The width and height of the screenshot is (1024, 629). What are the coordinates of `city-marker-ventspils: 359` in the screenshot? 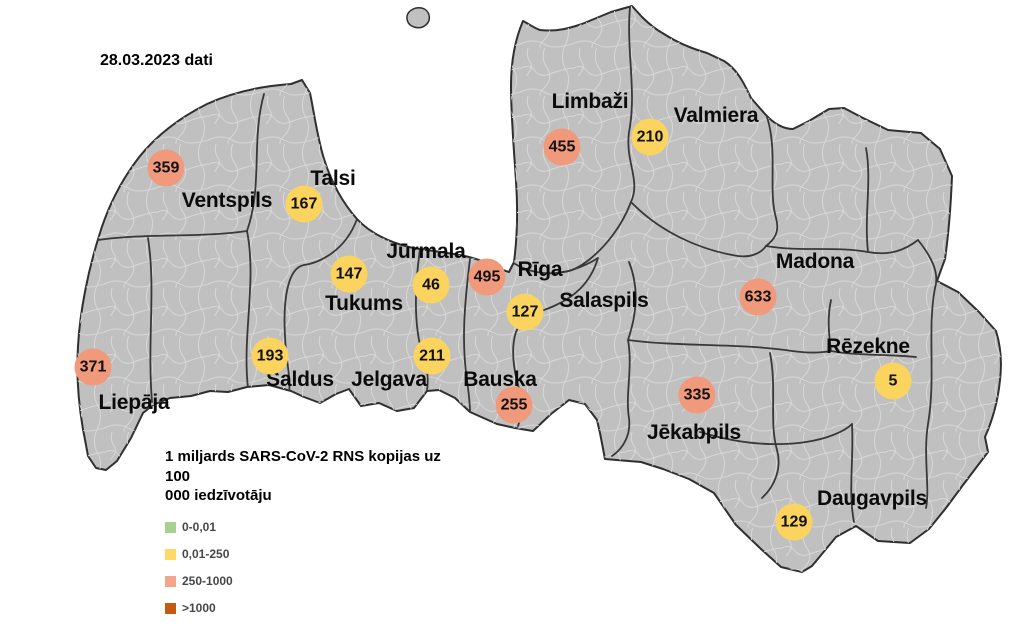 It's located at (166, 168).